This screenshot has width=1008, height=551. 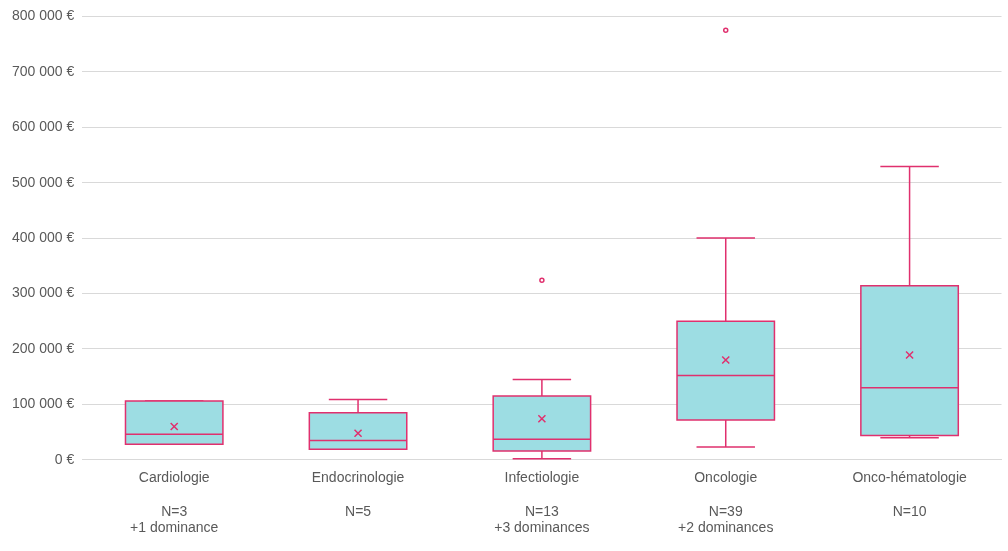 I want to click on y-tick-label: 400 000 €, so click(x=43, y=236).